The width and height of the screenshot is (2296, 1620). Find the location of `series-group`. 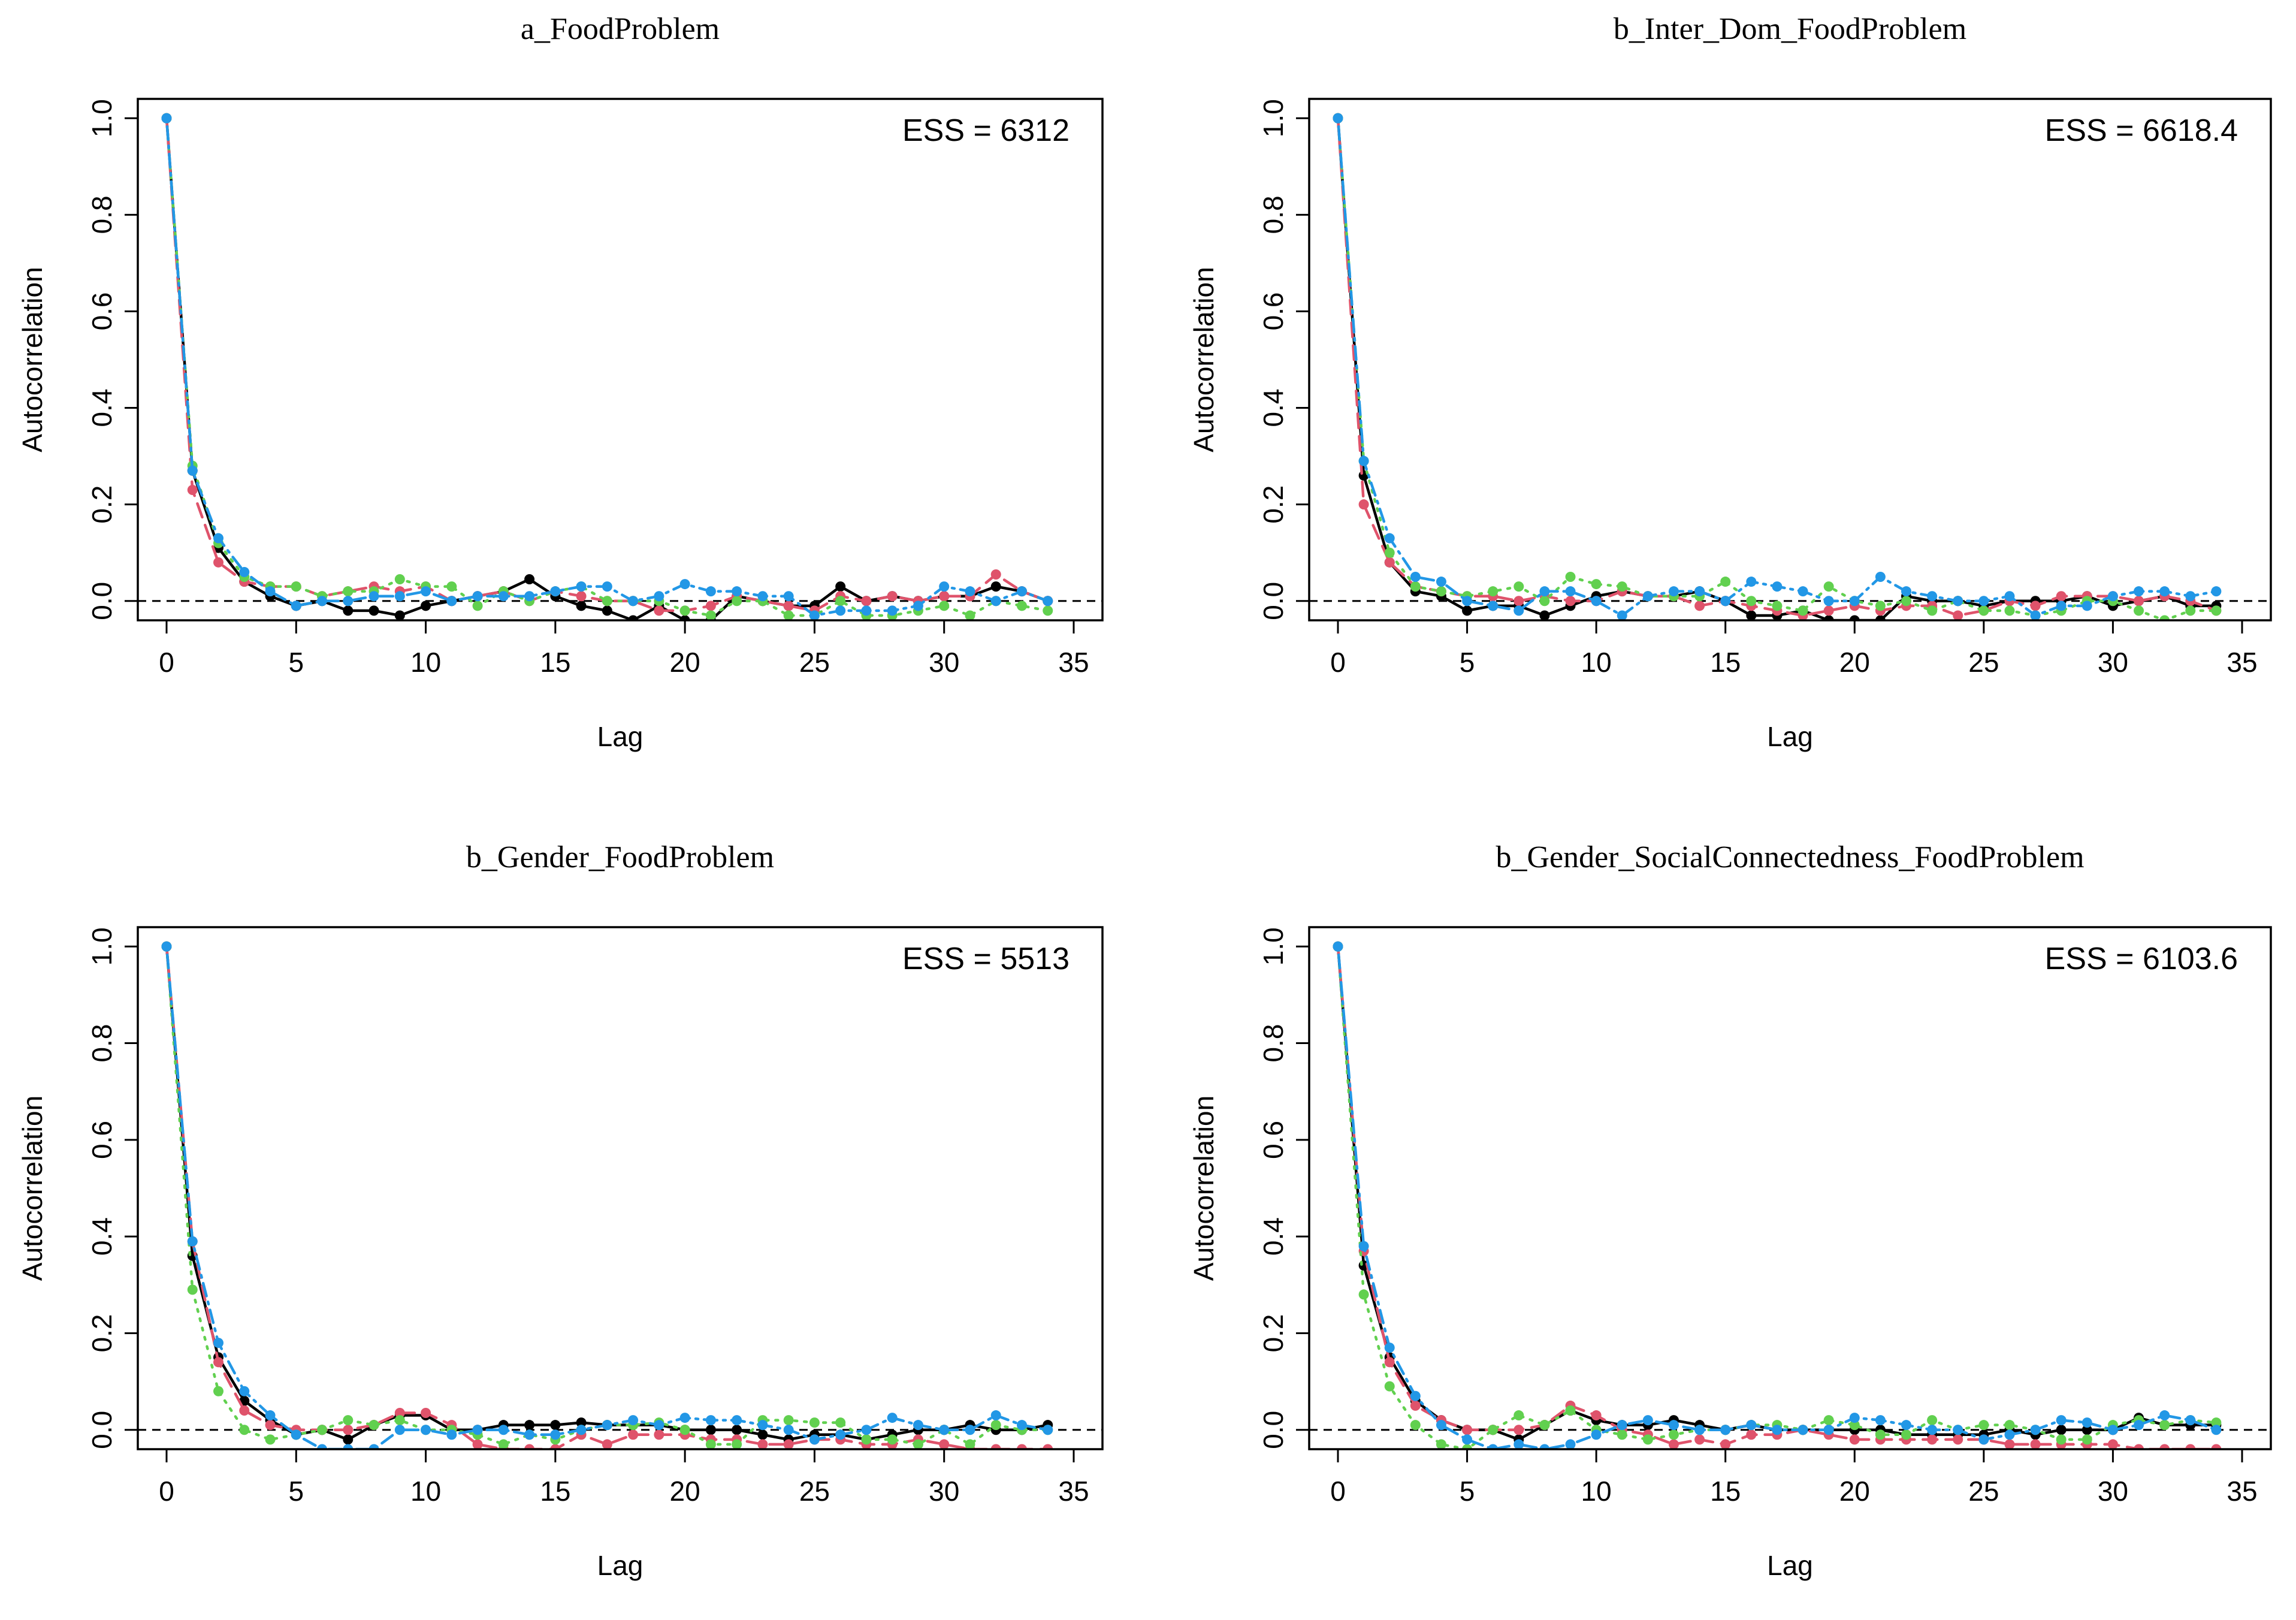

series-group is located at coordinates (1777, 367).